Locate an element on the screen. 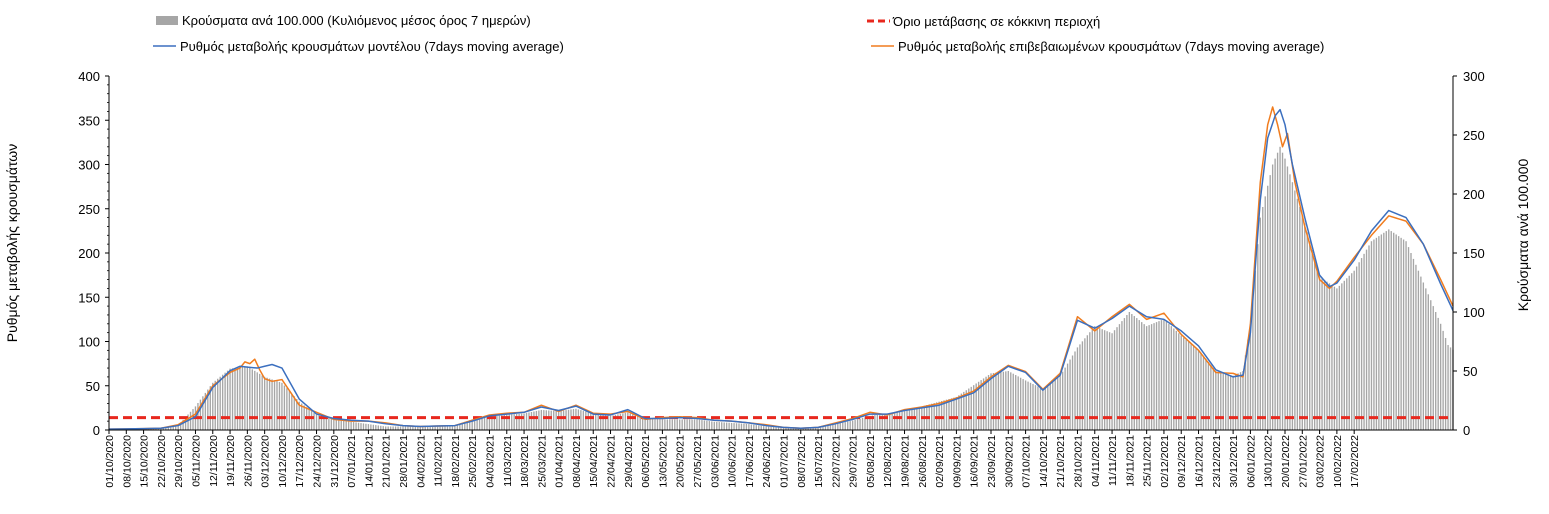  x-tick-label: 26/08/2021 is located at coordinates (923, 461).